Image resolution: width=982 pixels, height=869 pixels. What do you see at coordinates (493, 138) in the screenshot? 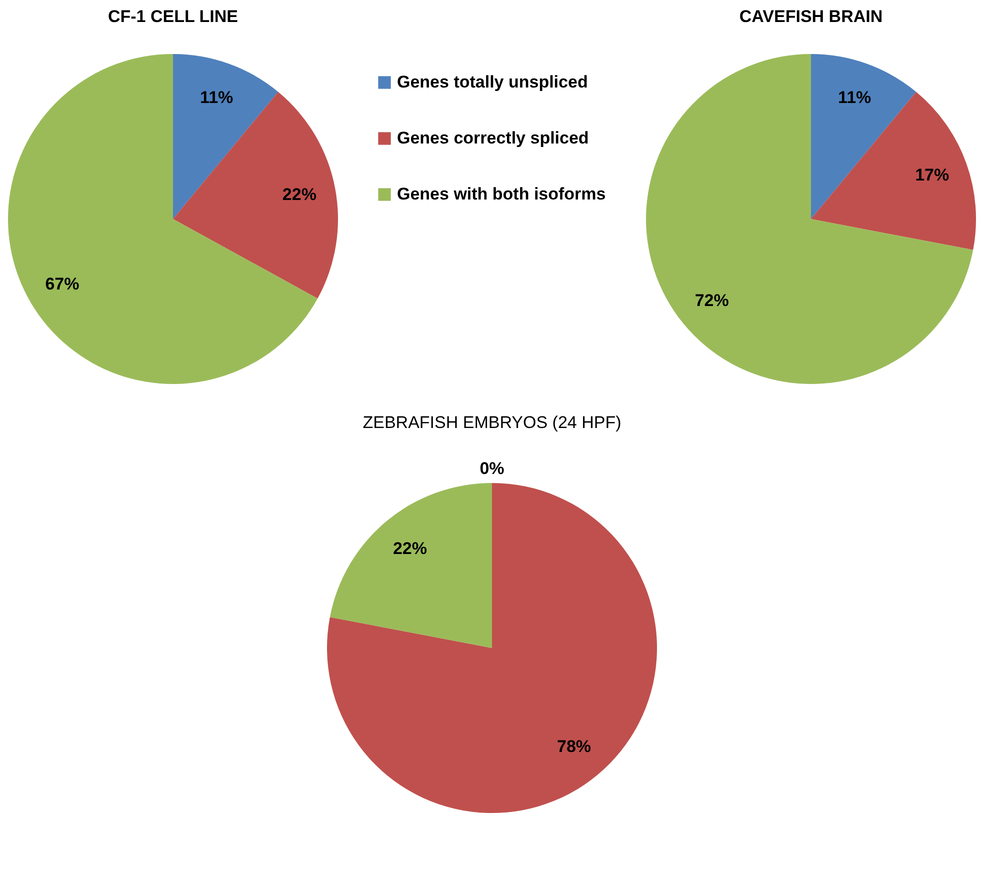
I see `legend-label: Genes correctly spliced` at bounding box center [493, 138].